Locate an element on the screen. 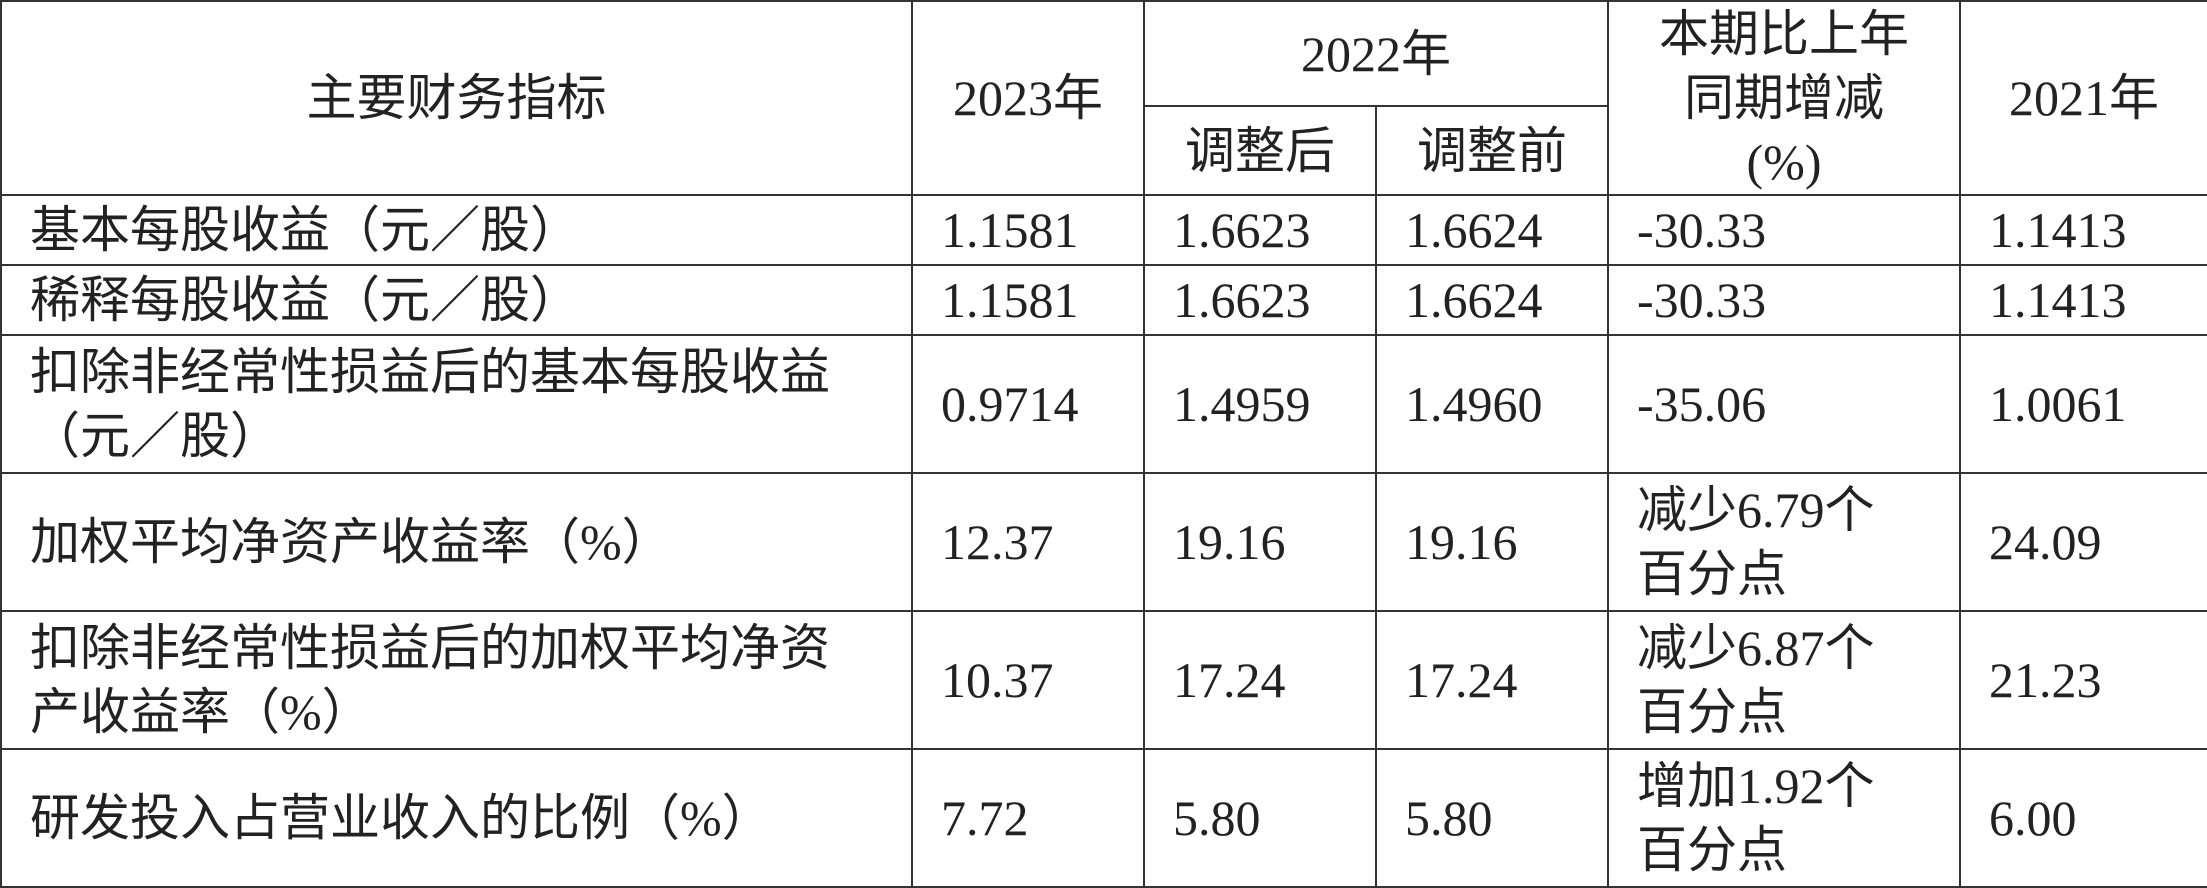 This screenshot has height=888, width=2207. row-label: 研发投入占营业收入的比例（%） is located at coordinates (456, 818).